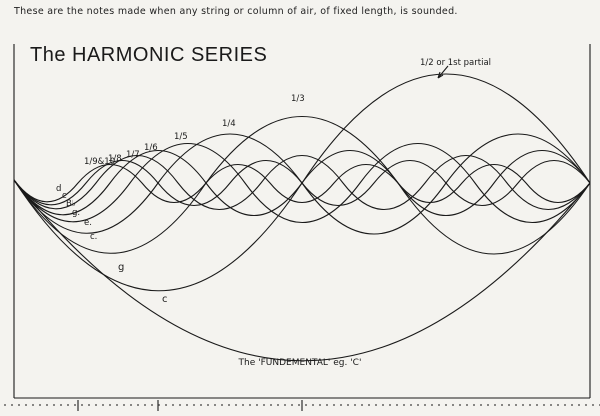 Image resolution: width=600 pixels, height=416 pixels. I want to click on partial-half-upper, so click(446, 128).